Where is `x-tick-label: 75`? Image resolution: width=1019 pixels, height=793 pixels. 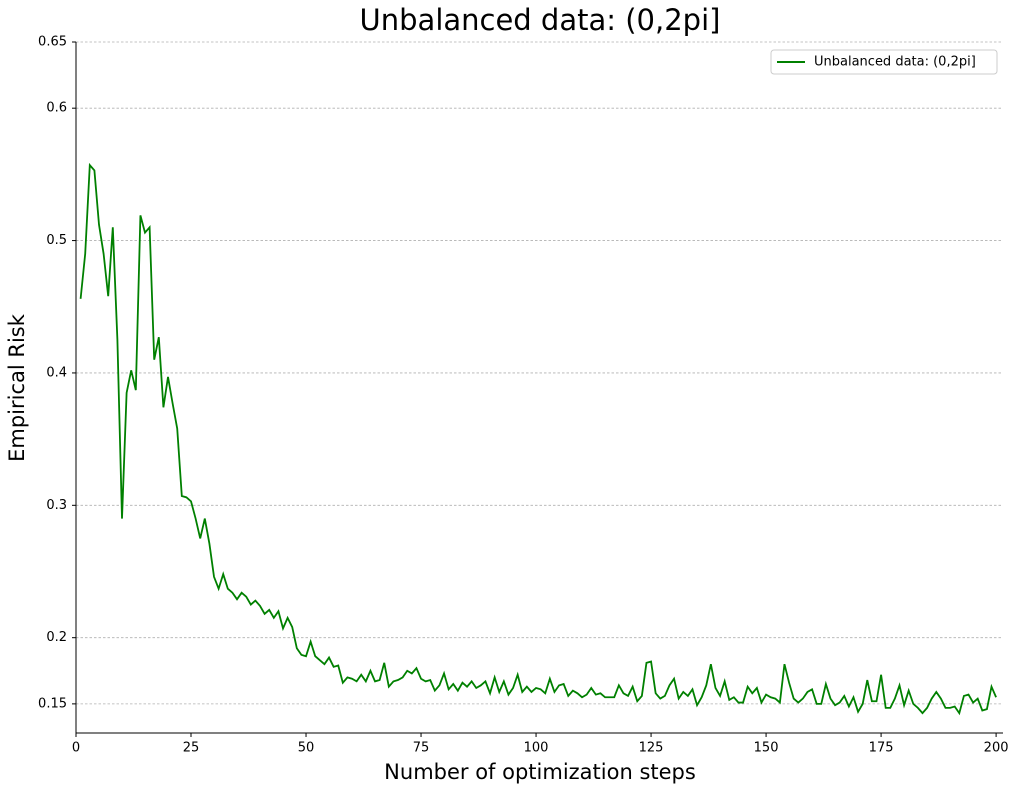
x-tick-label: 75 is located at coordinates (421, 748).